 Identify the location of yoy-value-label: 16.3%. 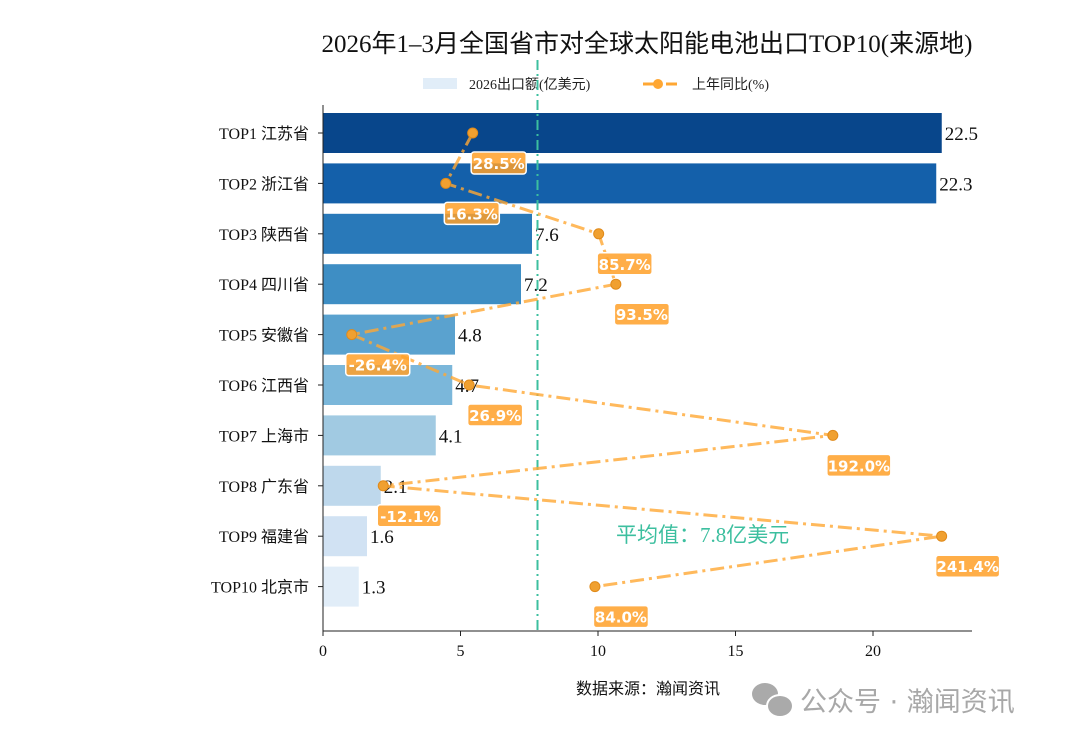
(472, 214).